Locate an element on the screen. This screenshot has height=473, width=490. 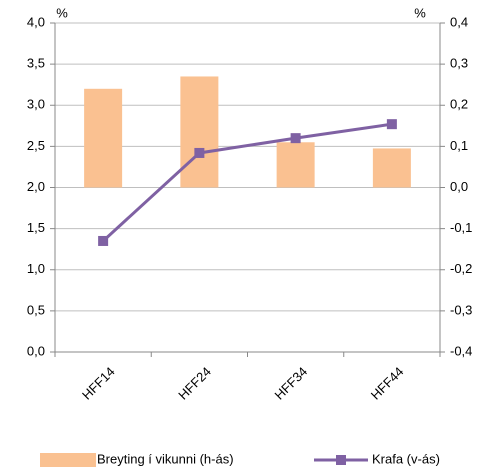
x-tick-label: HFF44 is located at coordinates (387, 383).